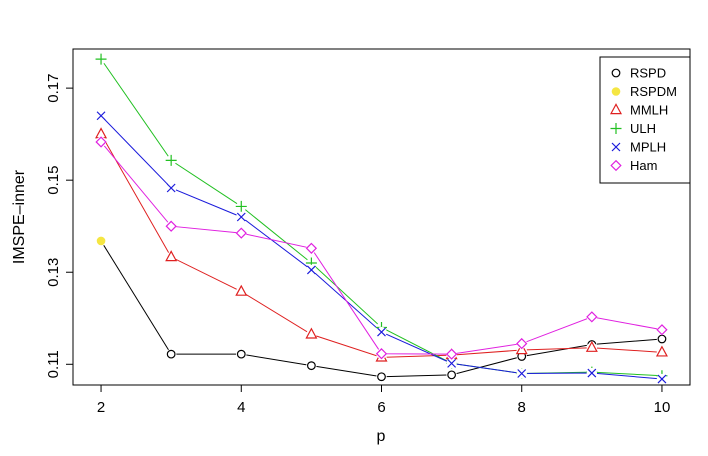 This screenshot has height=456, width=708. Describe the element at coordinates (53, 88) in the screenshot. I see `y-tick-label: 0.17` at that location.